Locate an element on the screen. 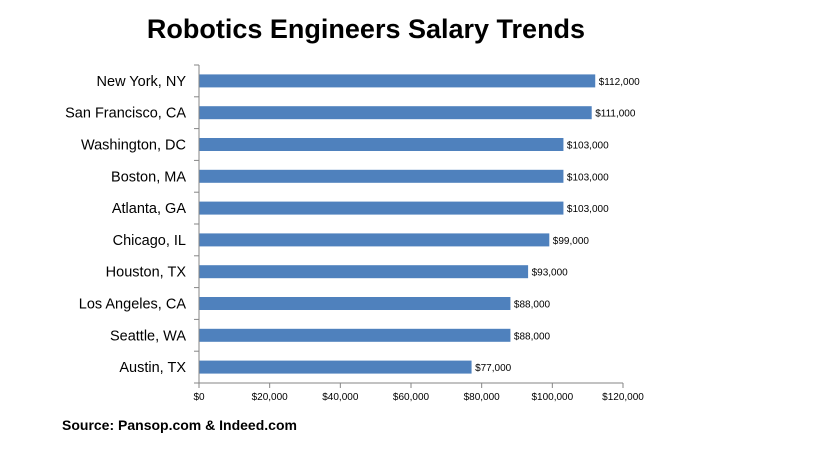  x-tick-label: $80,000 is located at coordinates (482, 397).